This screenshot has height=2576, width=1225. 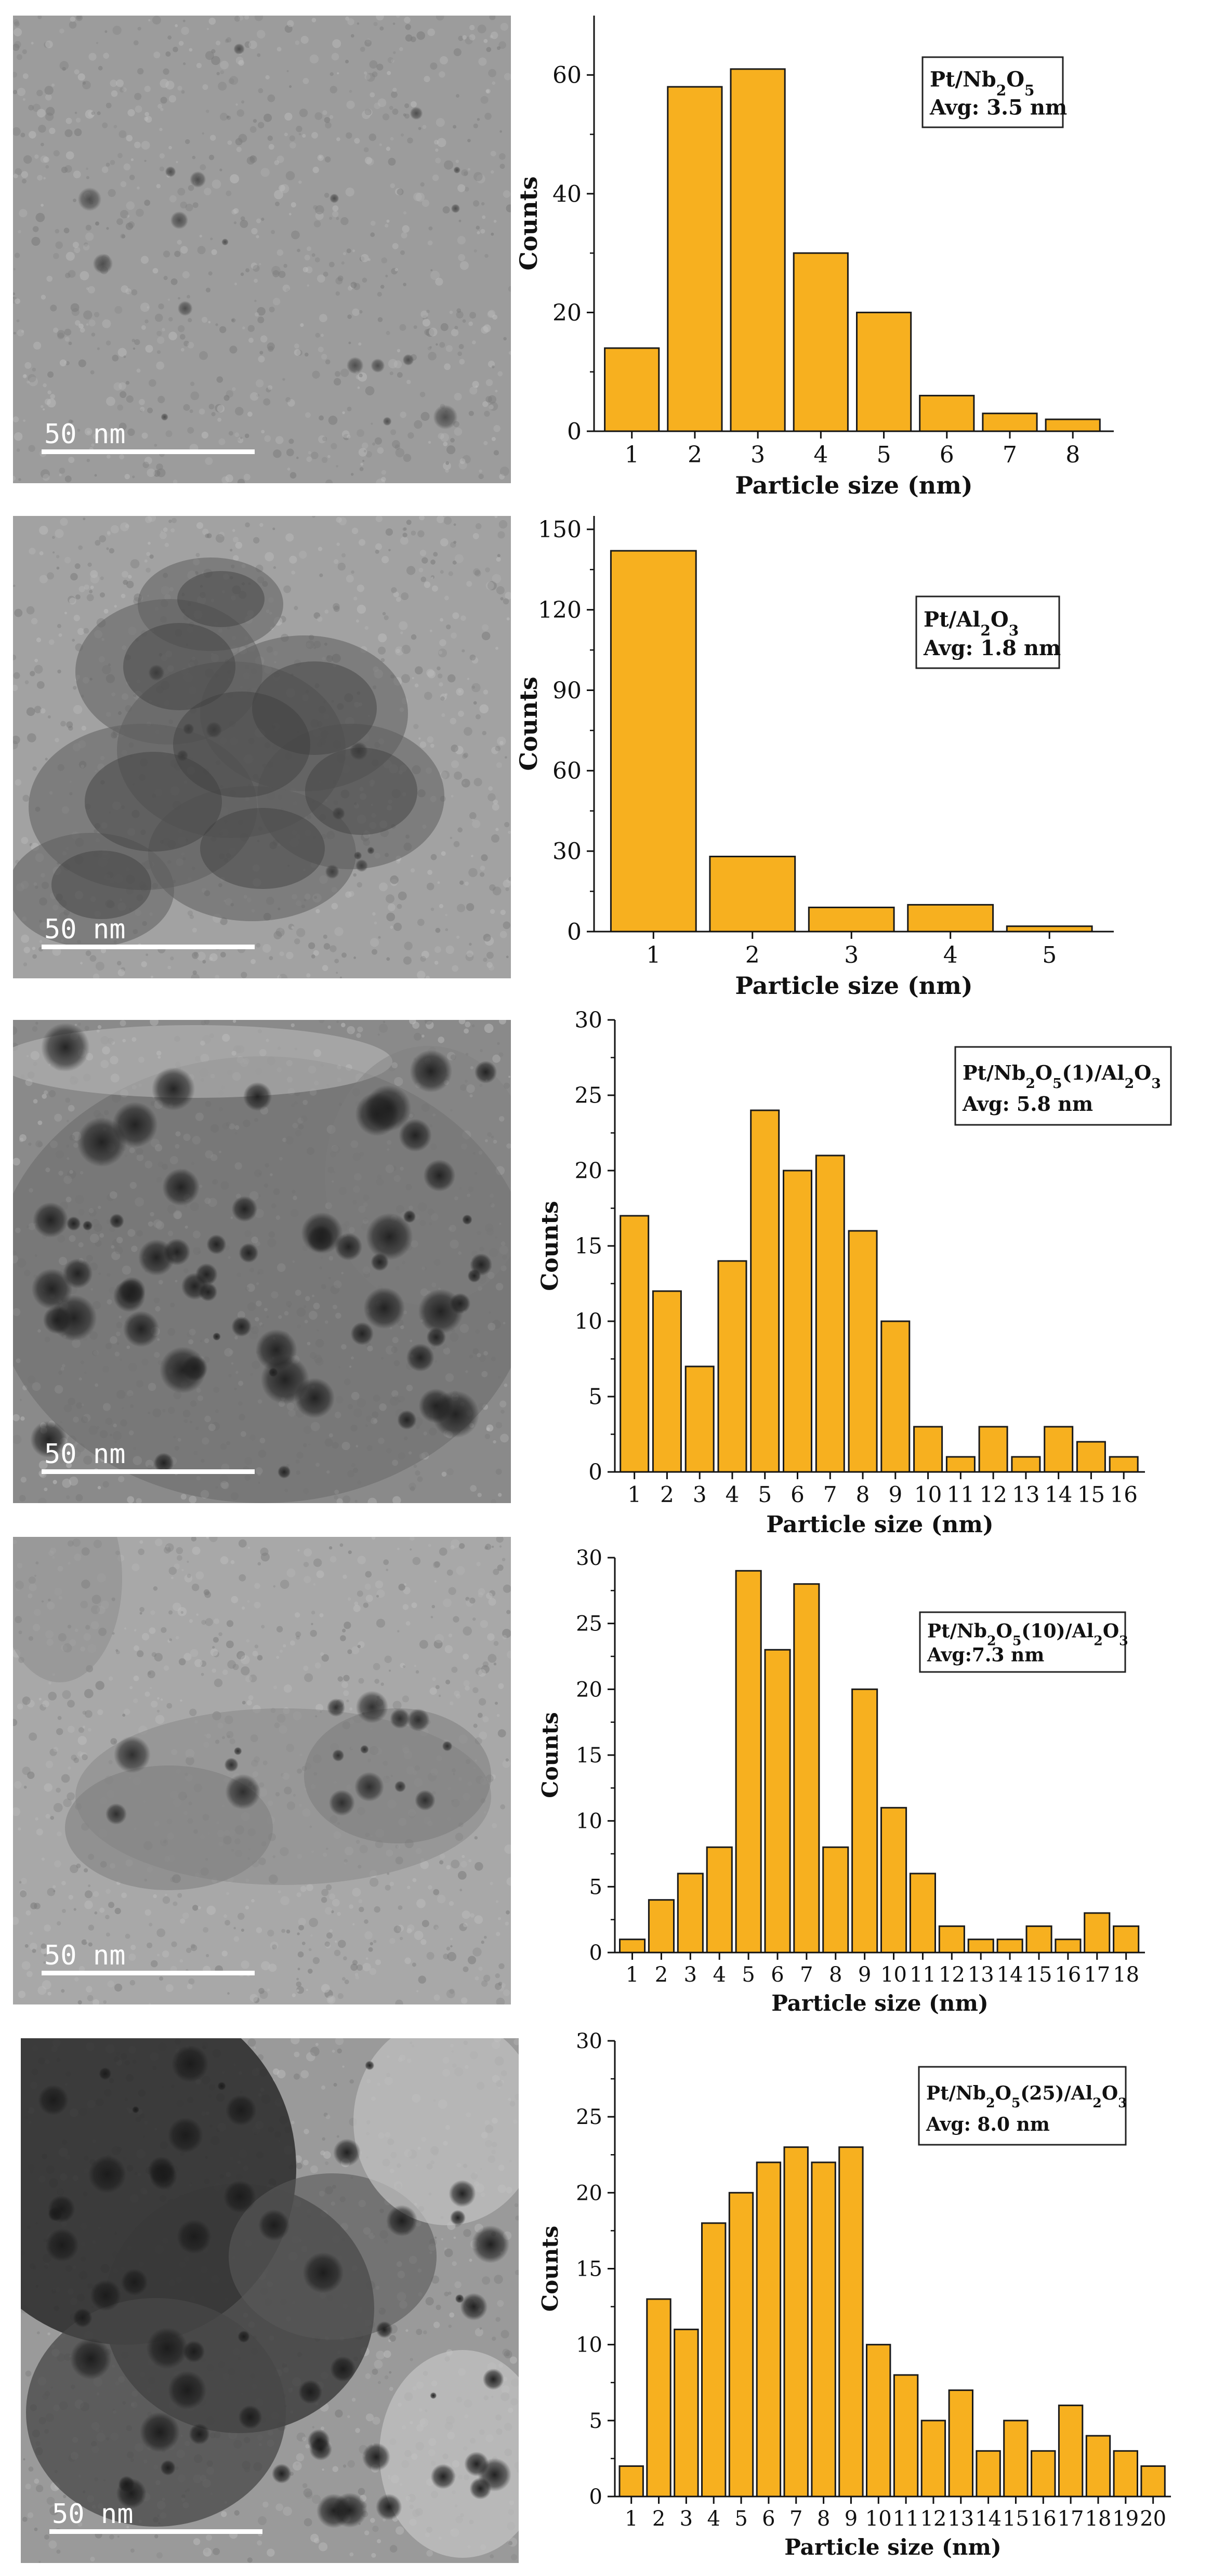 What do you see at coordinates (589, 1558) in the screenshot?
I see `y-tick-label: 30` at bounding box center [589, 1558].